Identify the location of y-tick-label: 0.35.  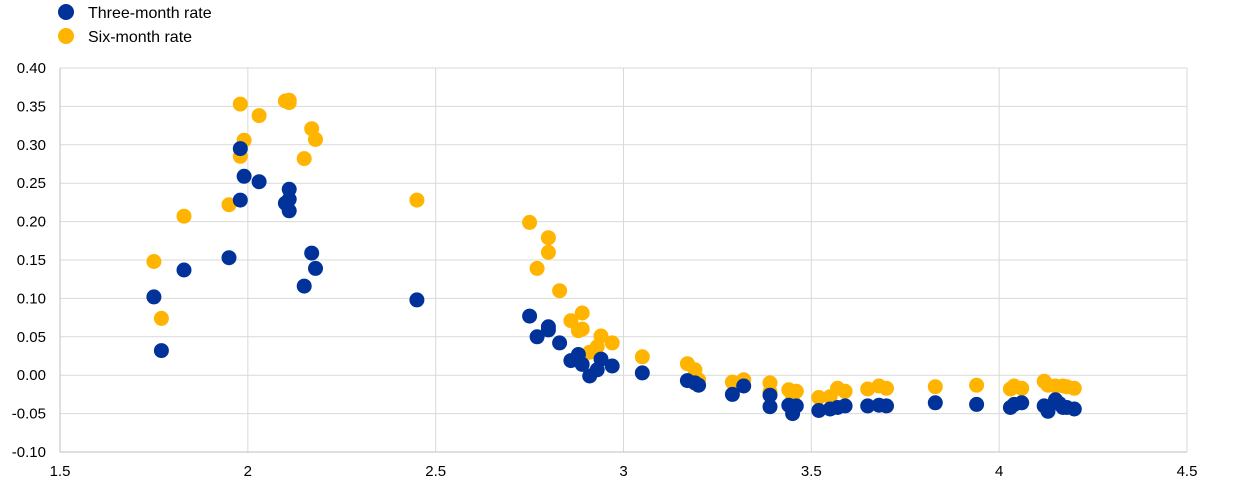
(31, 106).